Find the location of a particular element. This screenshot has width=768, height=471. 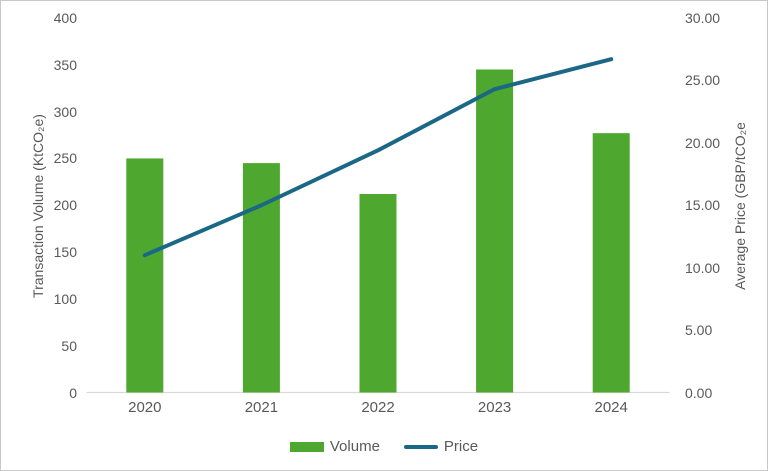

bar-2022 is located at coordinates (378, 293).